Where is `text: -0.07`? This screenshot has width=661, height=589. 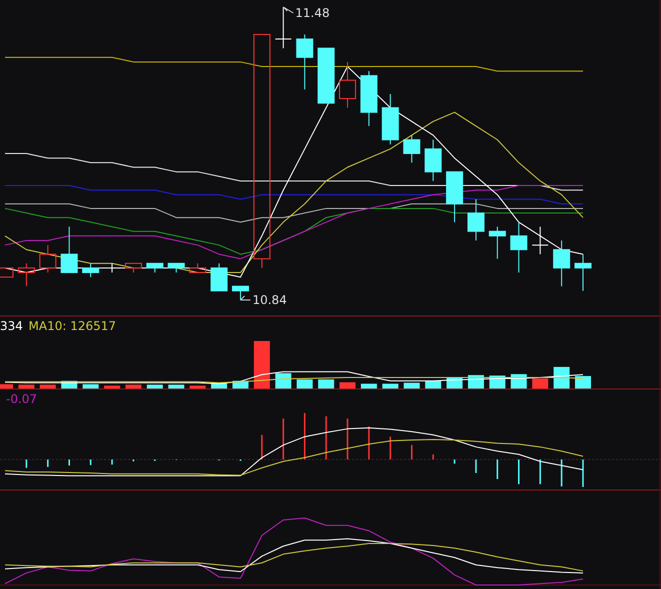
text: -0.07 is located at coordinates (22, 399).